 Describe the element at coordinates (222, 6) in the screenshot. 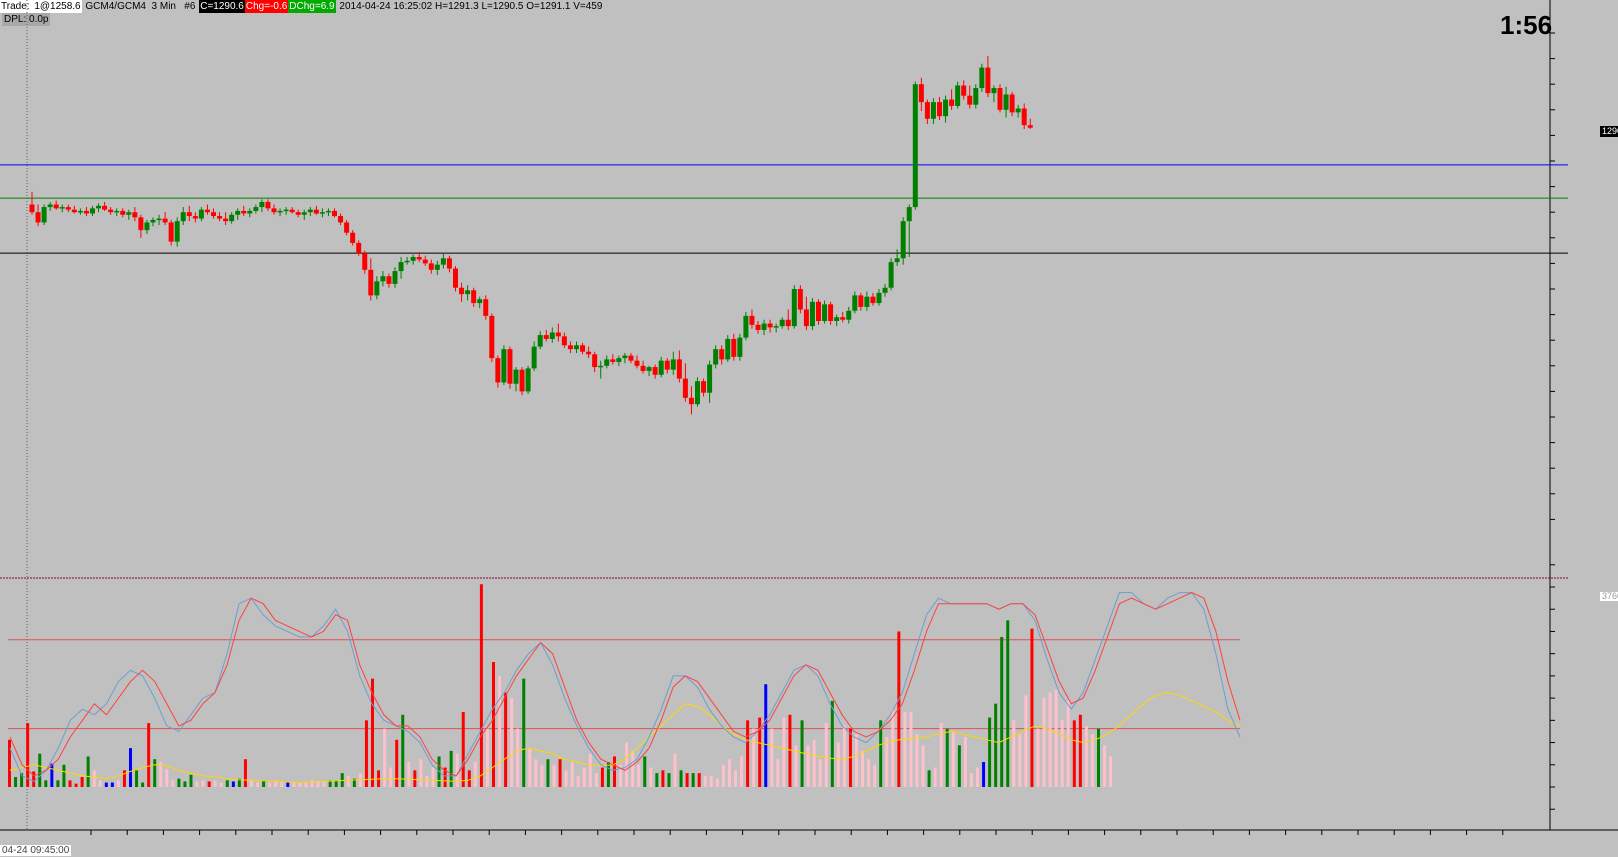

I see `close-badge: C=1290.6` at that location.